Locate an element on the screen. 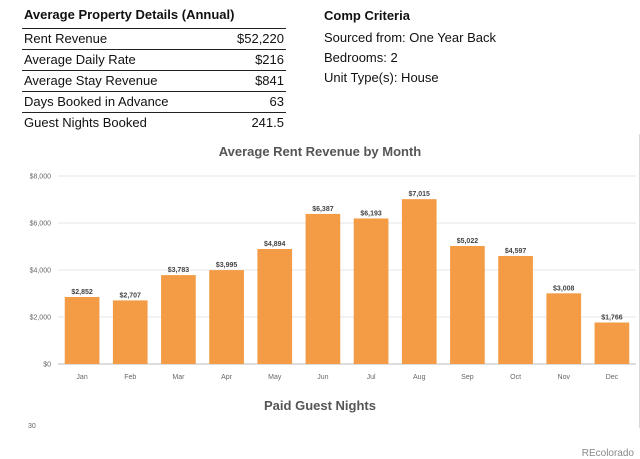 Image resolution: width=640 pixels, height=459 pixels. comp-sourced: Sourced from: One Year Back is located at coordinates (410, 37).